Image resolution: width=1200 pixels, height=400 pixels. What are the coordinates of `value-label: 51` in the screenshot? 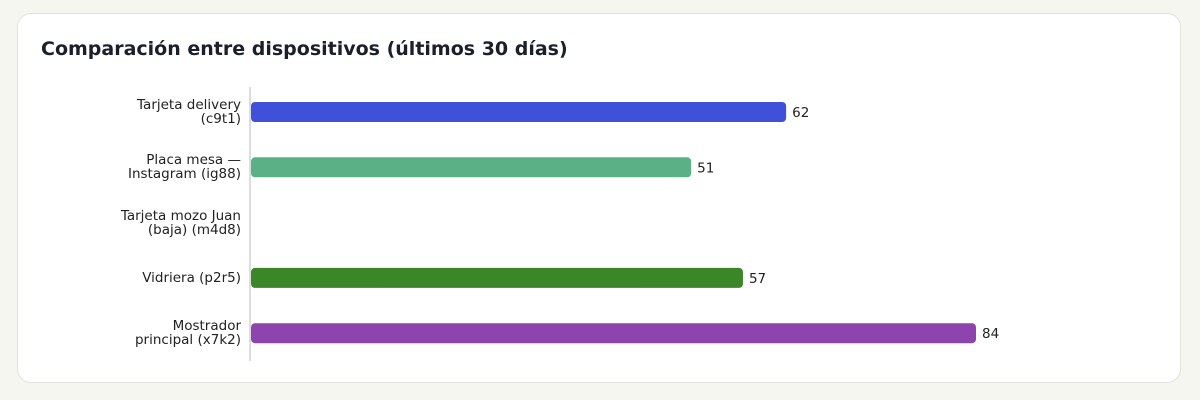 It's located at (705, 168).